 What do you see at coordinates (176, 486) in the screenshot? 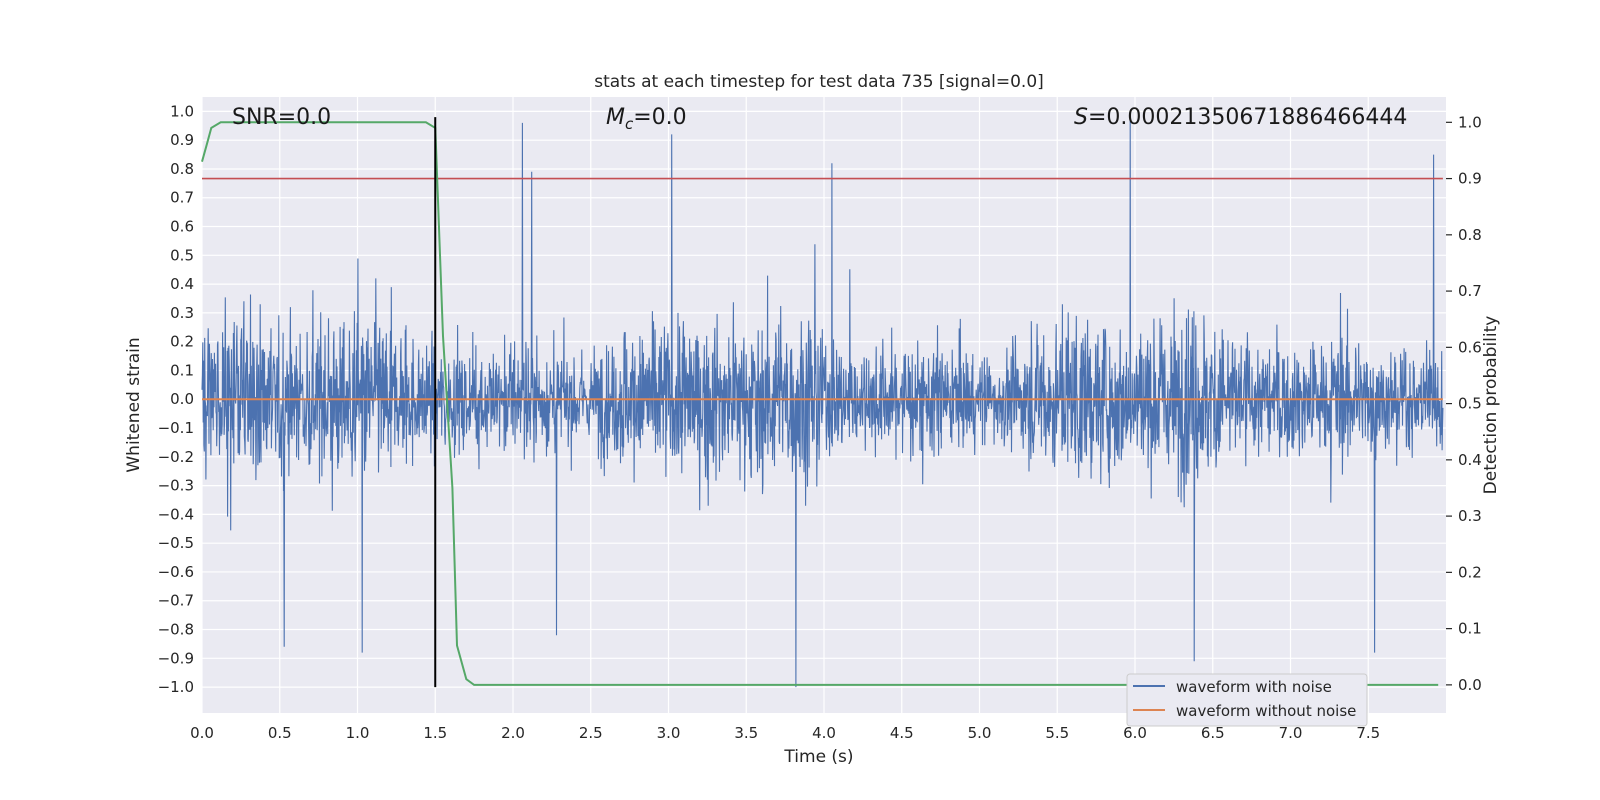
I see `y-tick-label: −0.3` at bounding box center [176, 486].